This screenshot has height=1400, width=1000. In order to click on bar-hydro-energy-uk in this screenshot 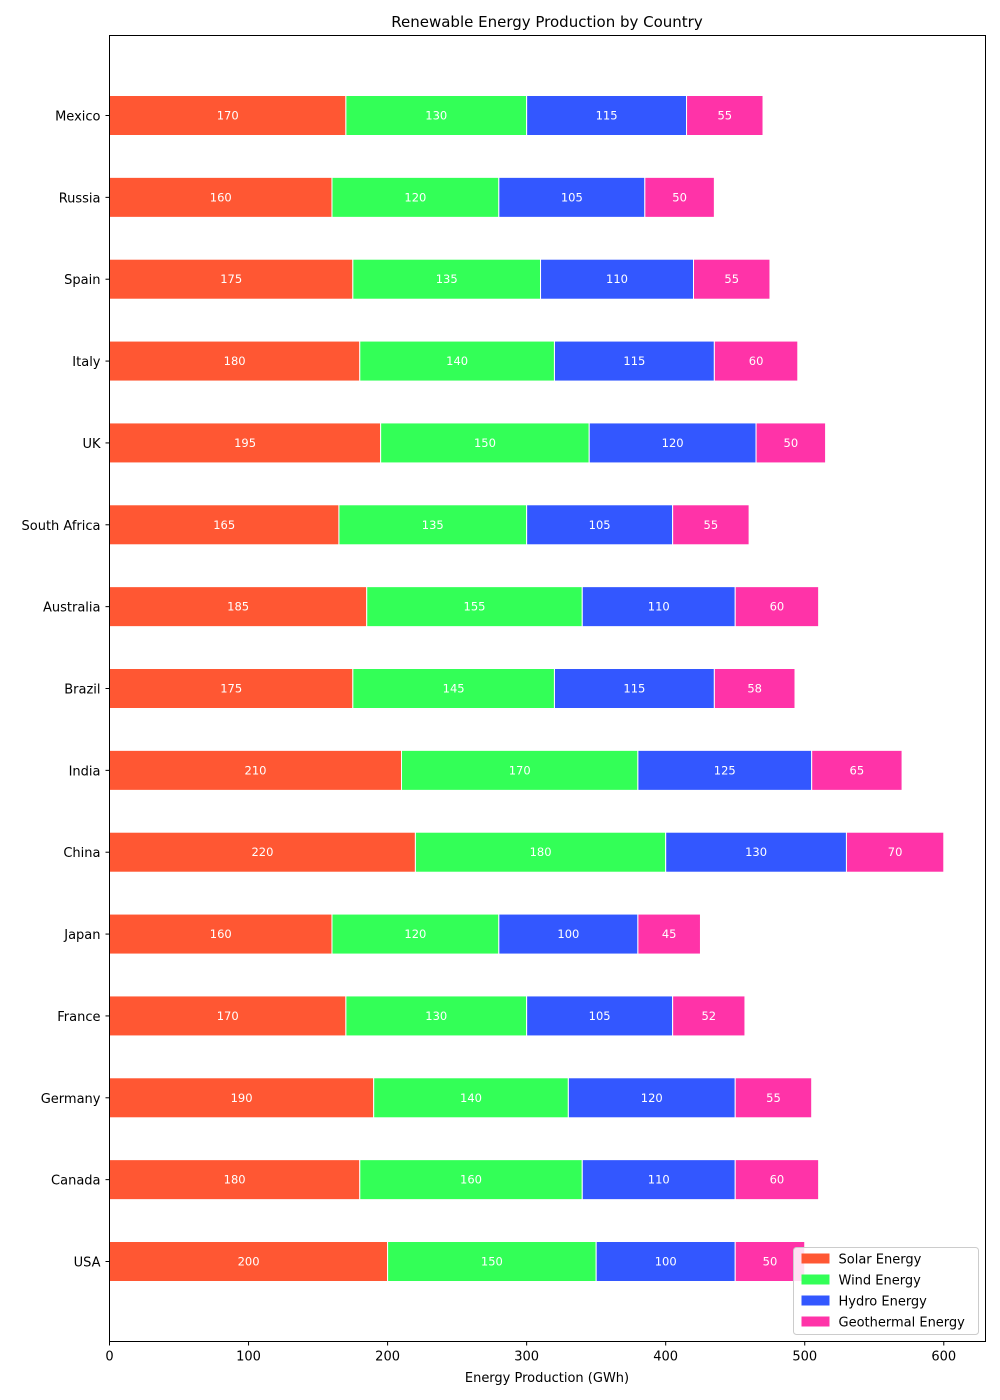, I will do `click(672, 443)`.